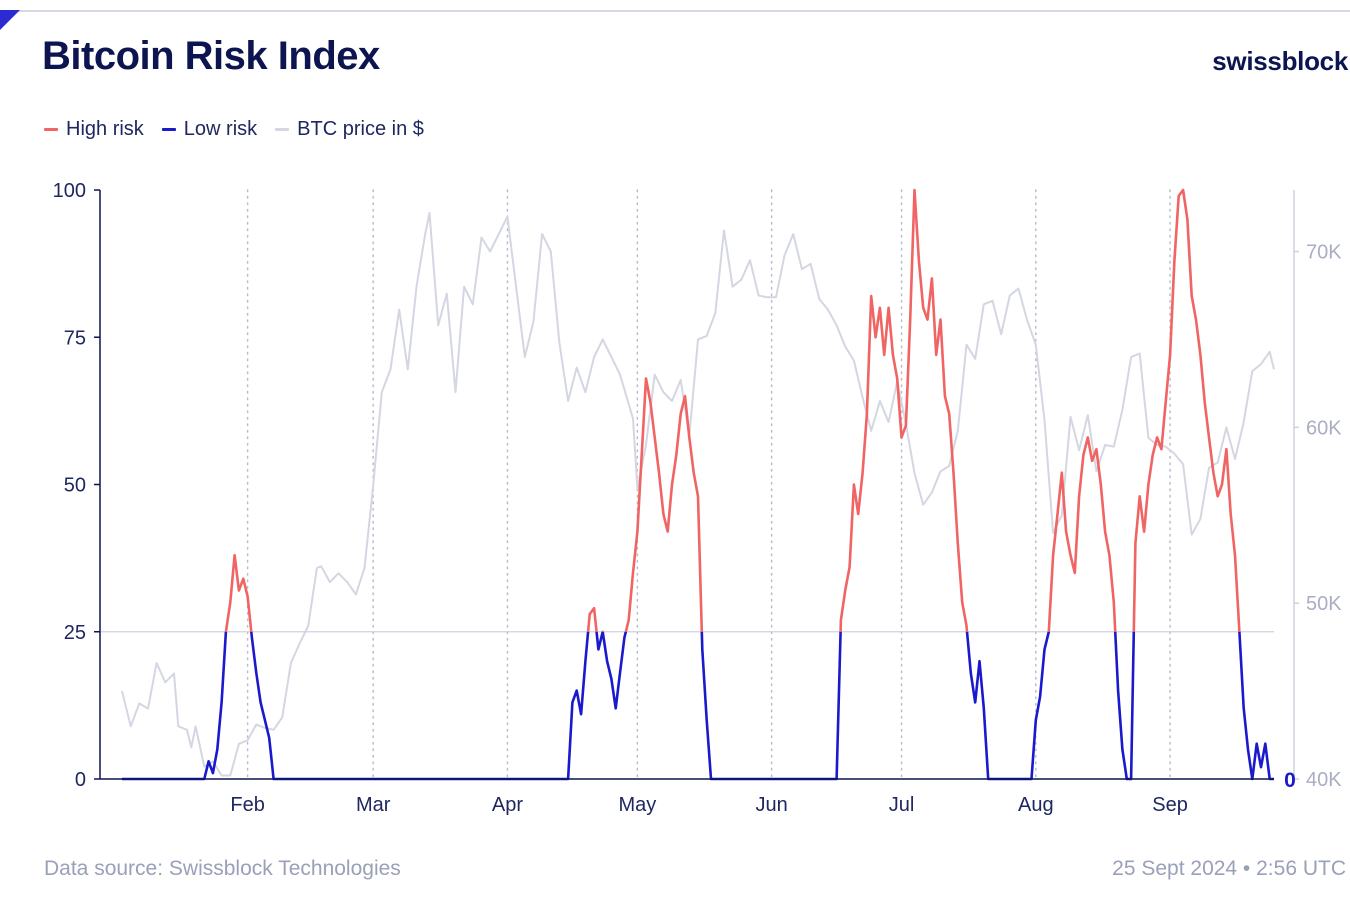 The height and width of the screenshot is (900, 1350). Describe the element at coordinates (373, 805) in the screenshot. I see `x-tick-label: Mar` at that location.